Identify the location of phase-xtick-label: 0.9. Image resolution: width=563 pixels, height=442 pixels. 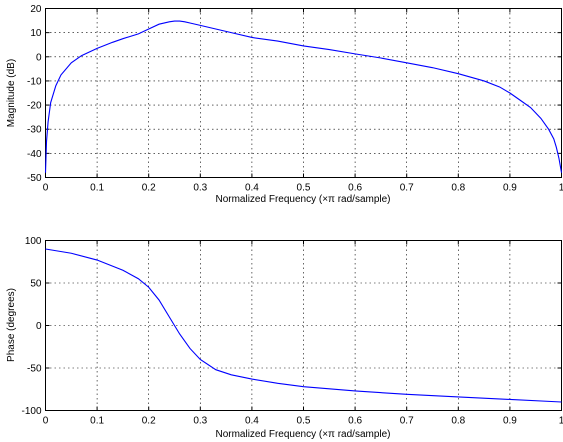
(510, 421).